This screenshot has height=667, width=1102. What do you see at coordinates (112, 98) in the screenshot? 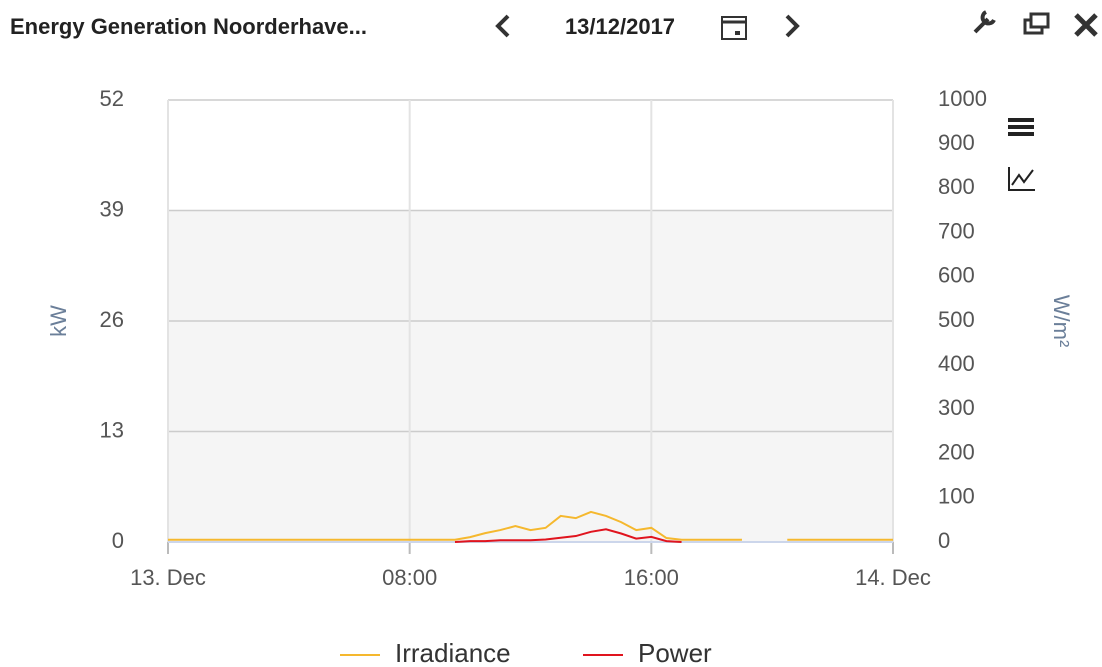
I see `y-tick-label: 52` at bounding box center [112, 98].